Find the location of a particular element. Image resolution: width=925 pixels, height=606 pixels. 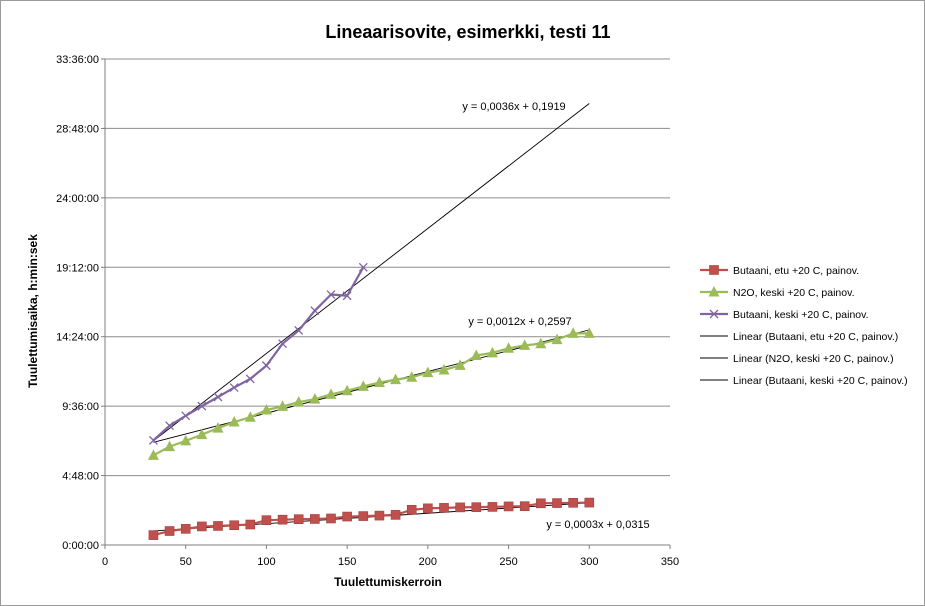

x-tick-labels: 0 50 100 150 200 250 300 350 is located at coordinates (390, 562).